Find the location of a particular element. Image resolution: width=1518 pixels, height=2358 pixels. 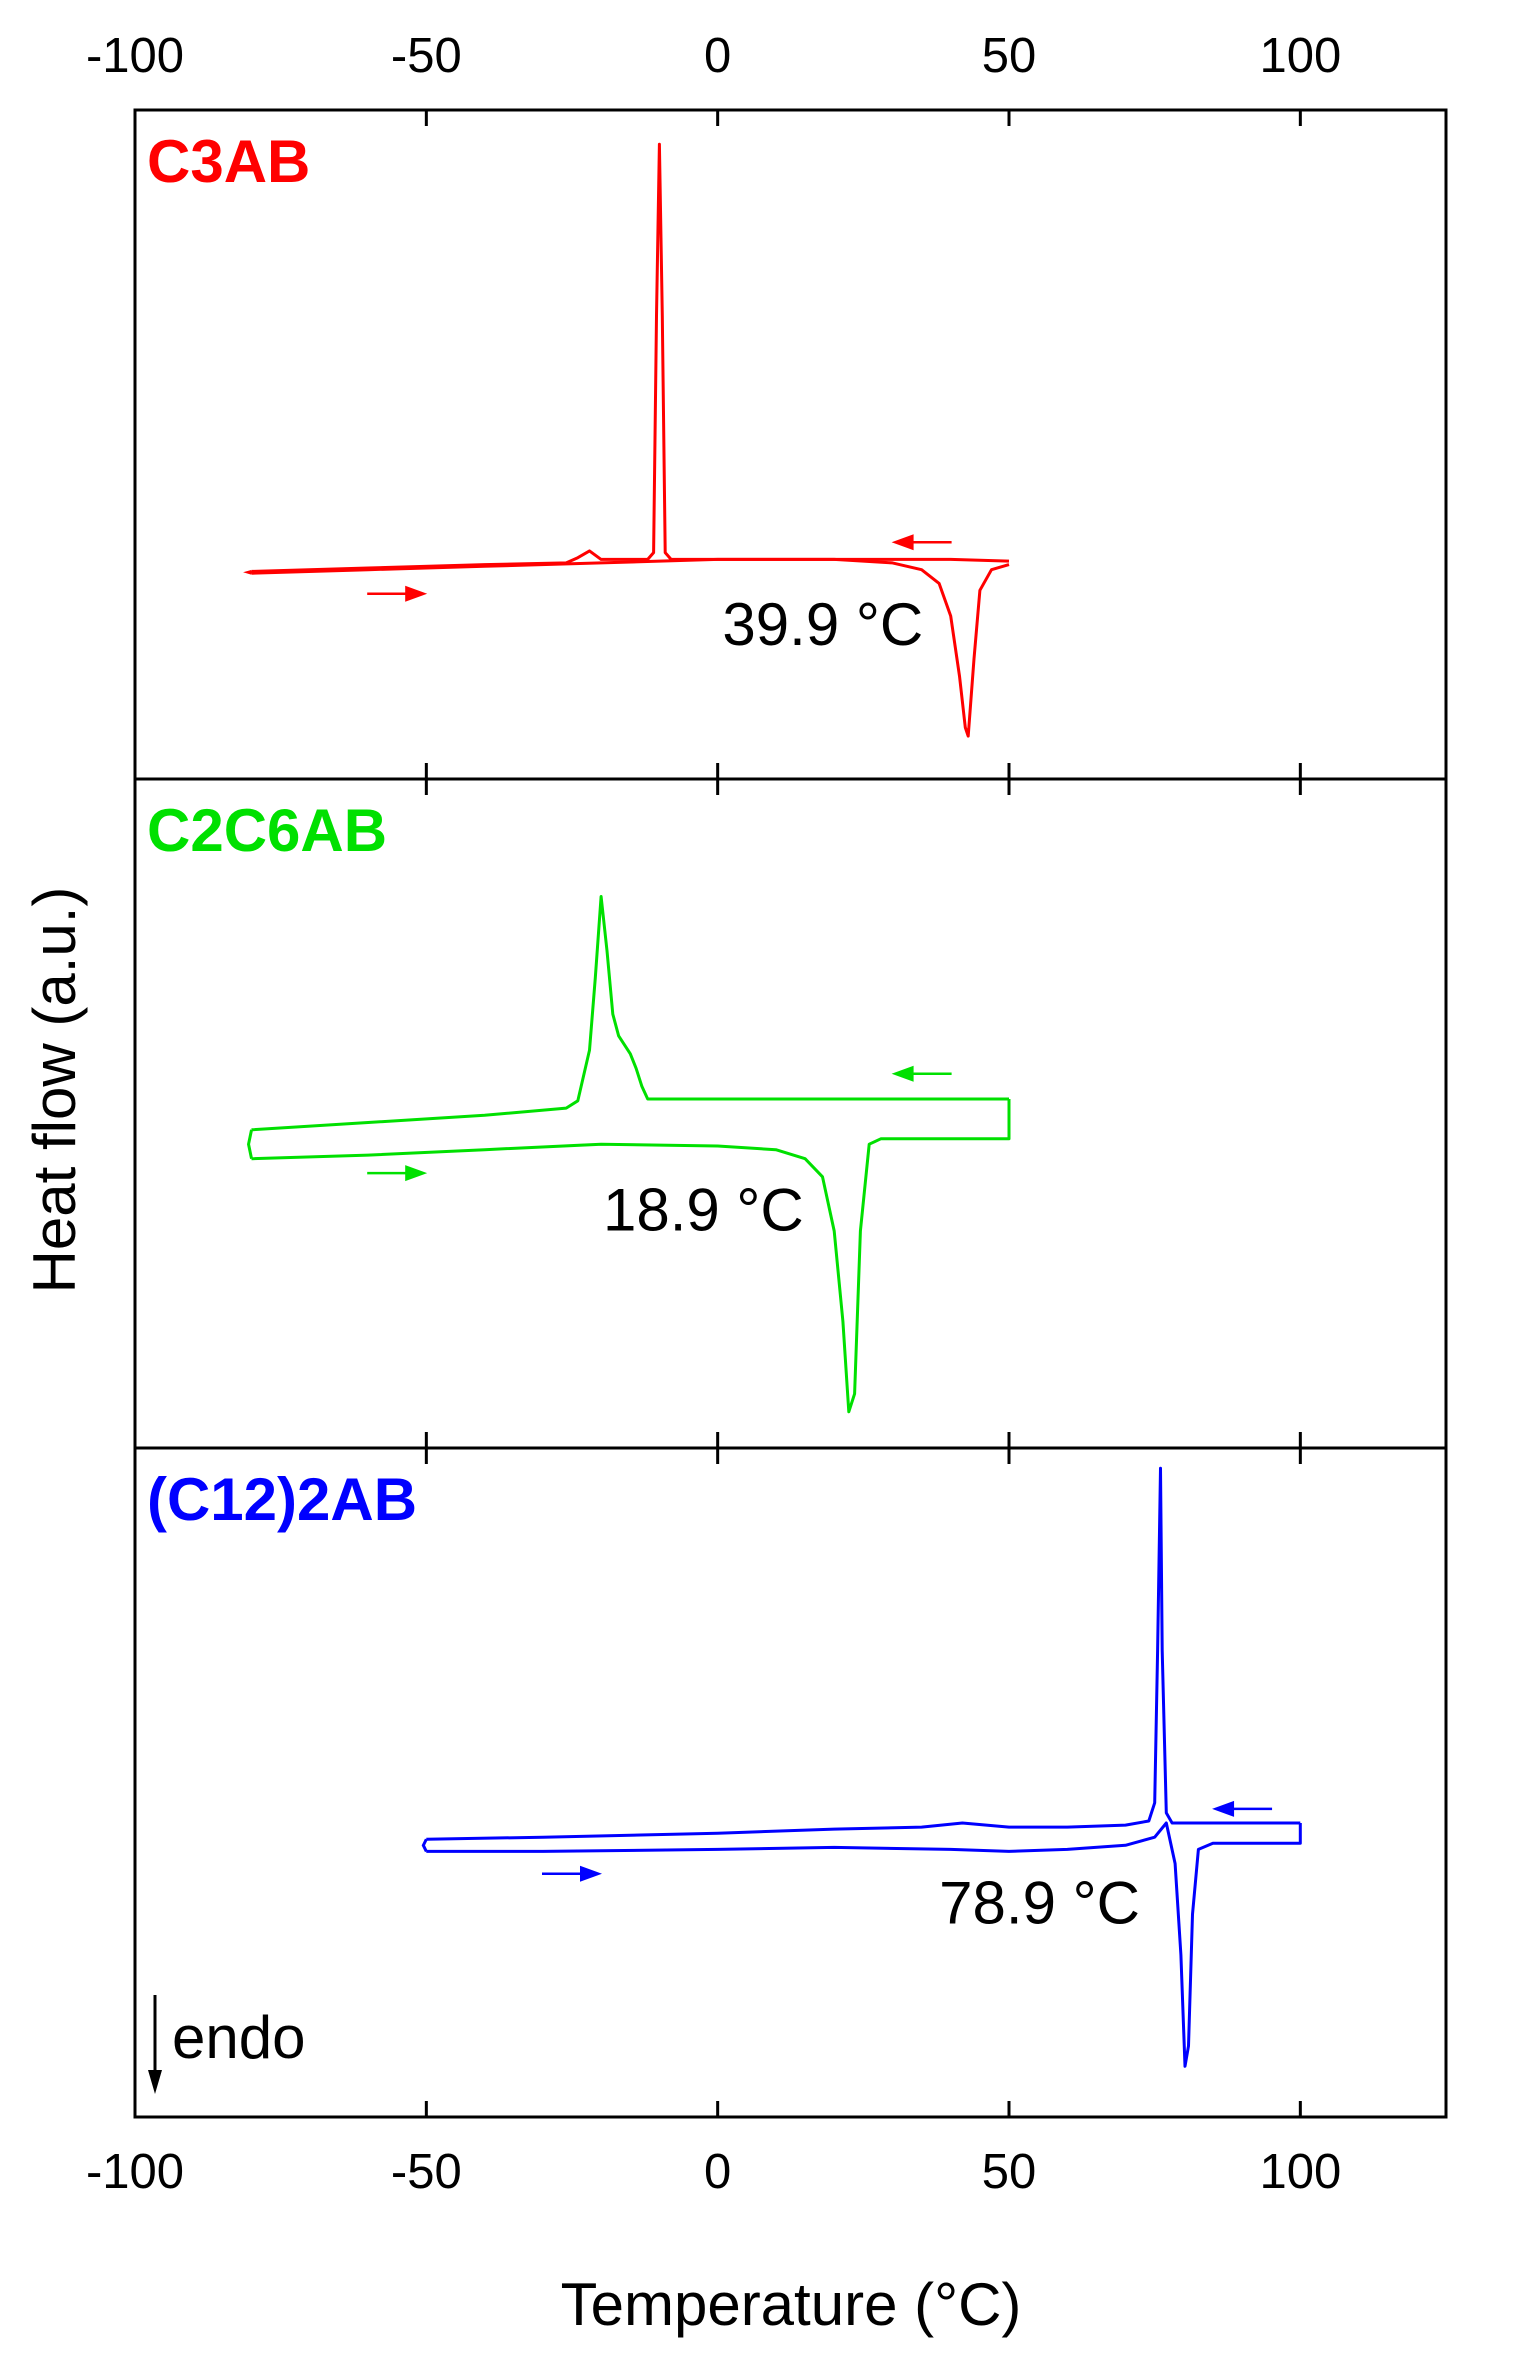

x-tick-label-top: 50 is located at coordinates (1009, 56).